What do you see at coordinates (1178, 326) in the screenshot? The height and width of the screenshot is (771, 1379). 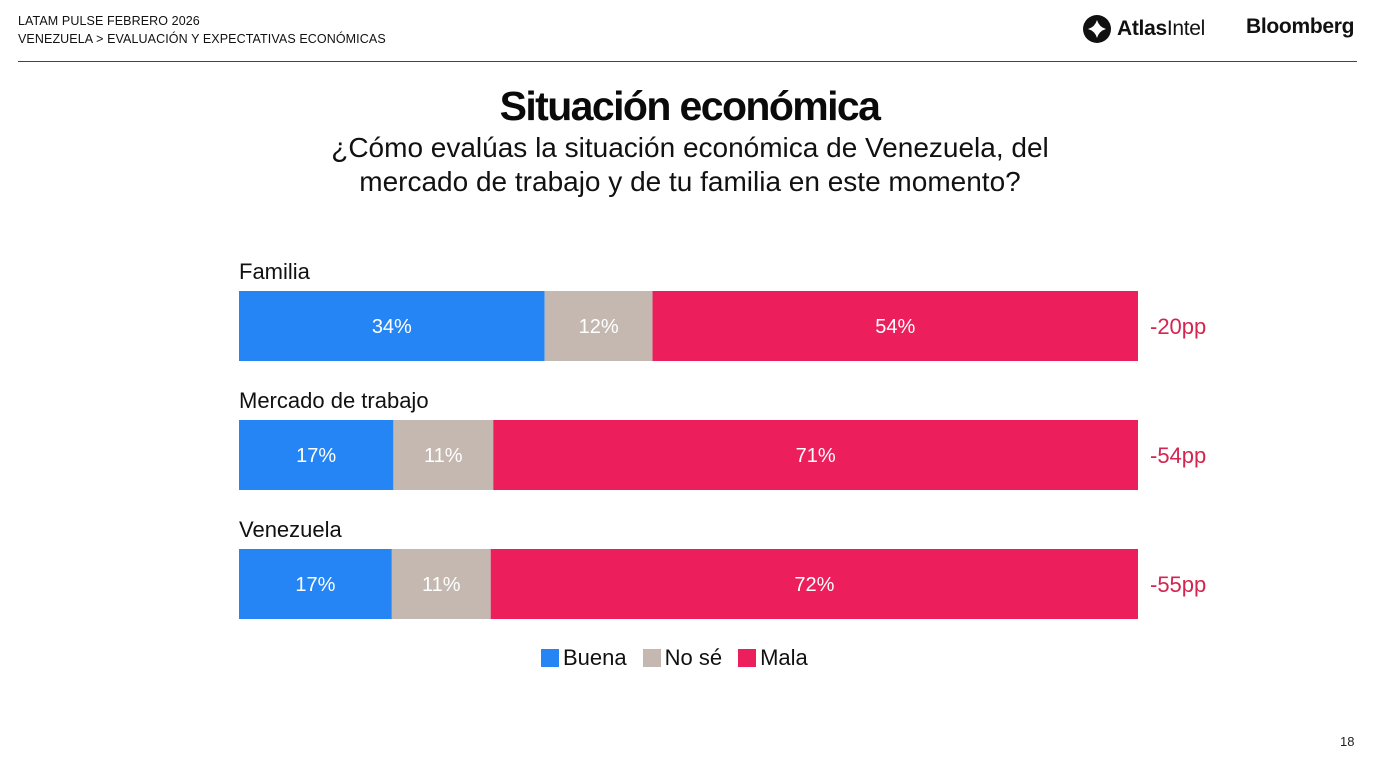 I see `net-difference-label: -20pp` at bounding box center [1178, 326].